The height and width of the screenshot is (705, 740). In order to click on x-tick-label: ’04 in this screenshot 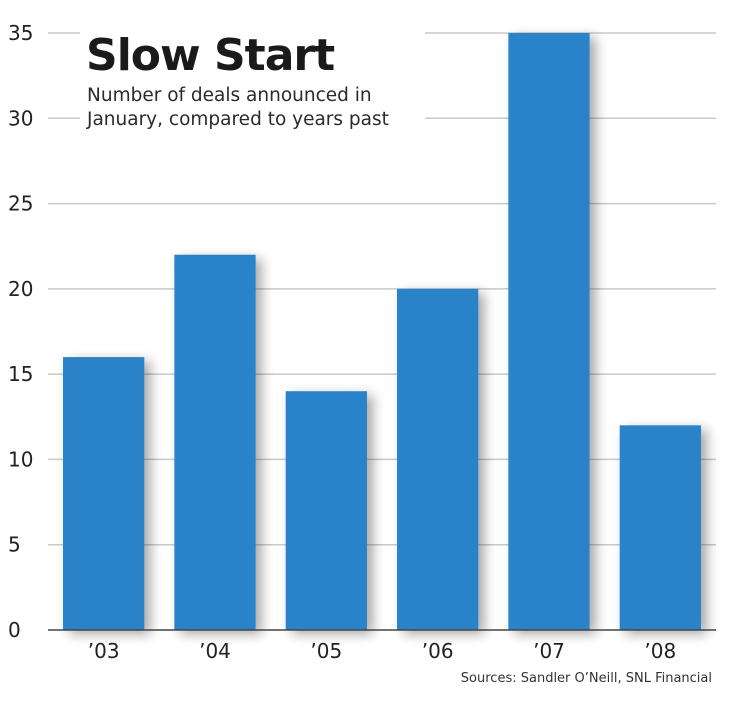, I will do `click(215, 651)`.